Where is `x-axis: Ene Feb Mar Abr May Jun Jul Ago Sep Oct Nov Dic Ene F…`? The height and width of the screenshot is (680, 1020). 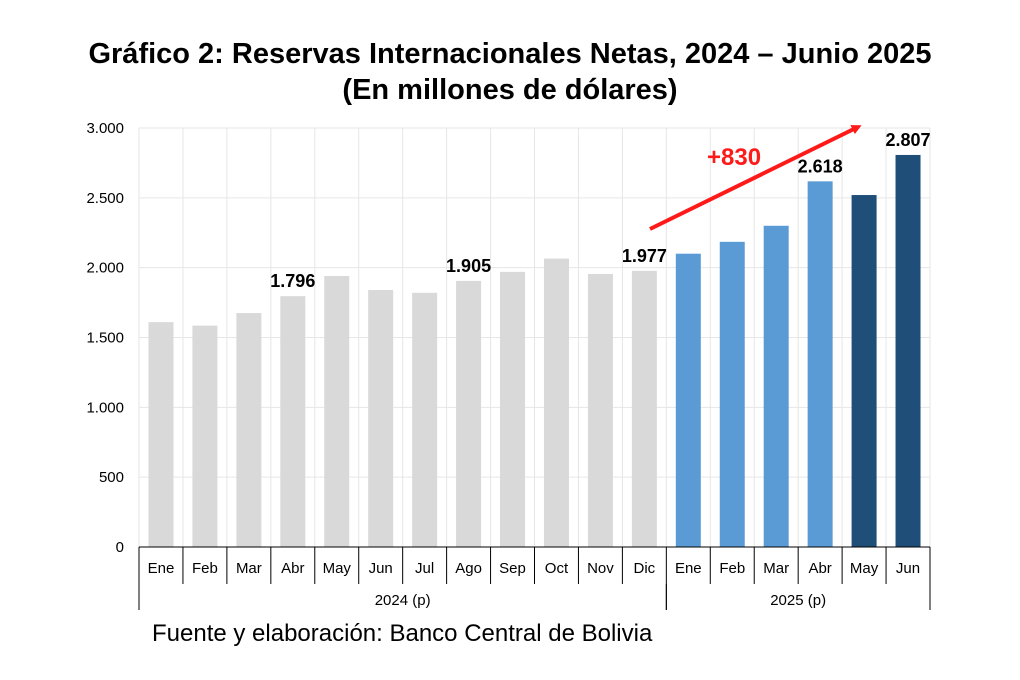
x-axis: Ene Feb Mar Abr May Jun Jul Ago Sep Oct Nov Dic Ene F… is located at coordinates (534, 578).